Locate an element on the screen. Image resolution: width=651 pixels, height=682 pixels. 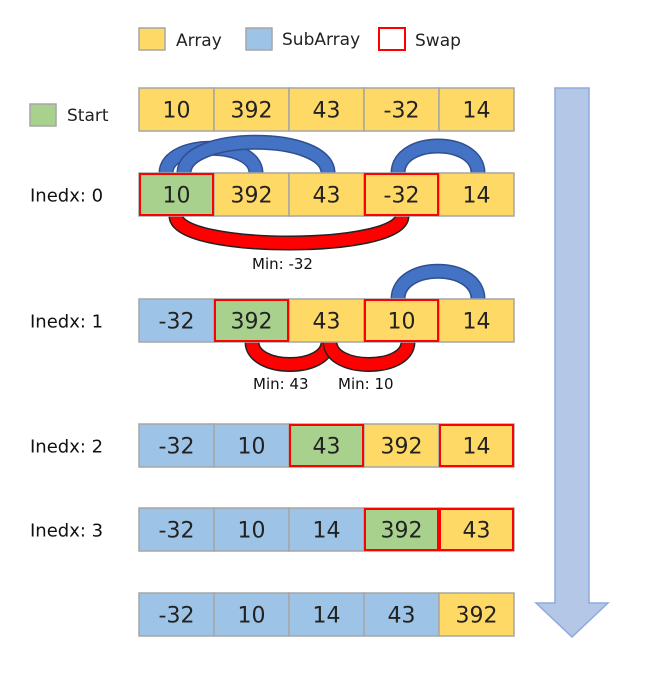
legend-swap-label: Swap is located at coordinates (438, 41).